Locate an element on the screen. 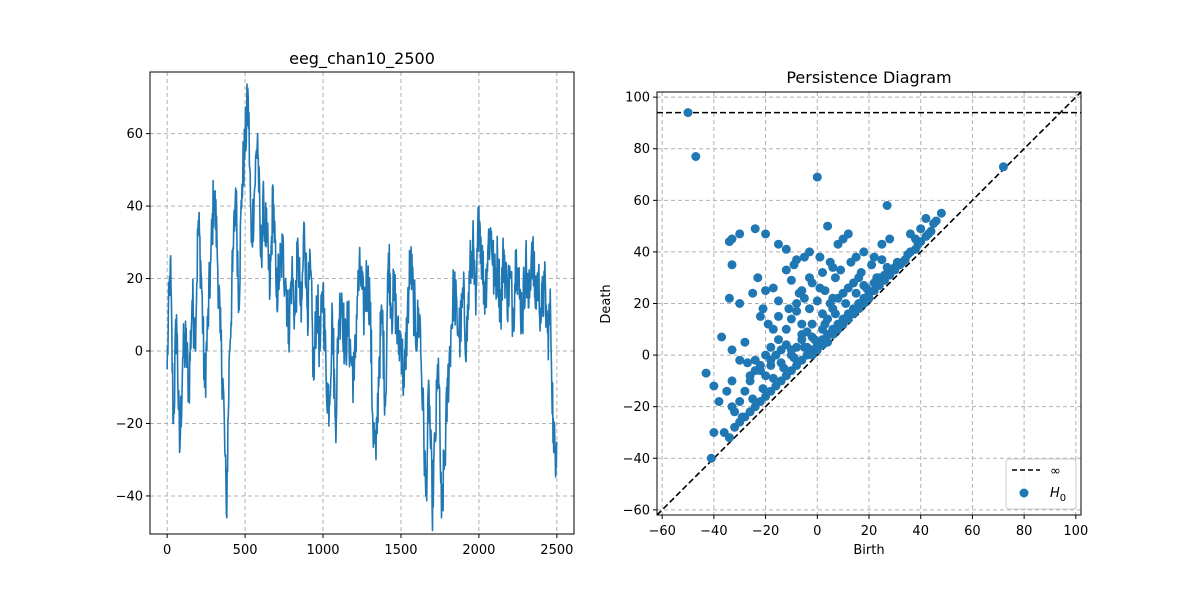  line-chart-y-tick-label: 20 is located at coordinates (134, 279).